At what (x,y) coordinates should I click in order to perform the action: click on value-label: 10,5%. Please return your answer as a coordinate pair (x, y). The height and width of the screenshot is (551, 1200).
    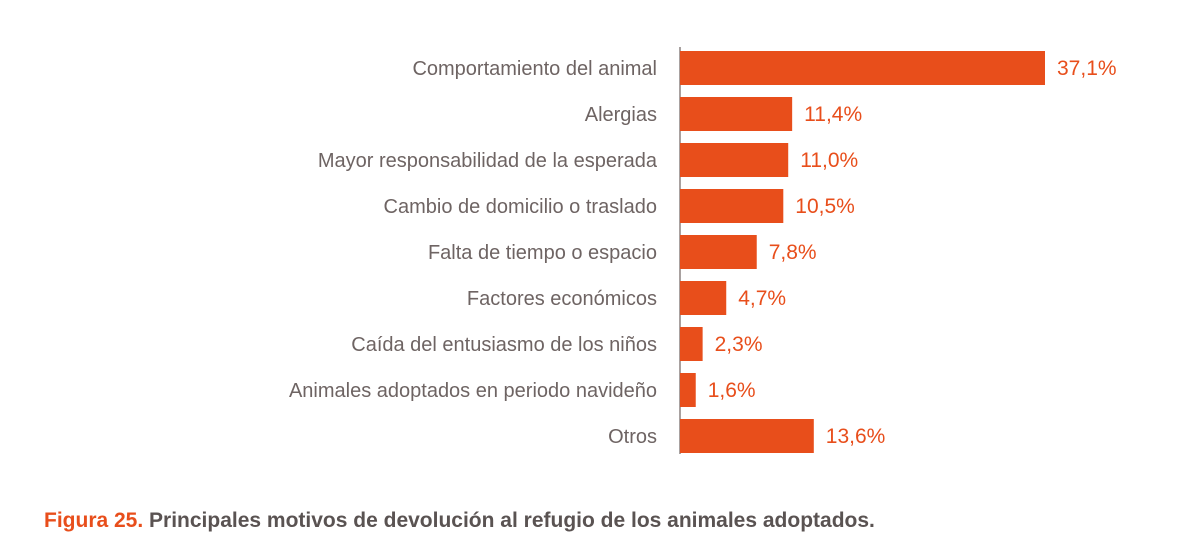
    Looking at the image, I should click on (825, 206).